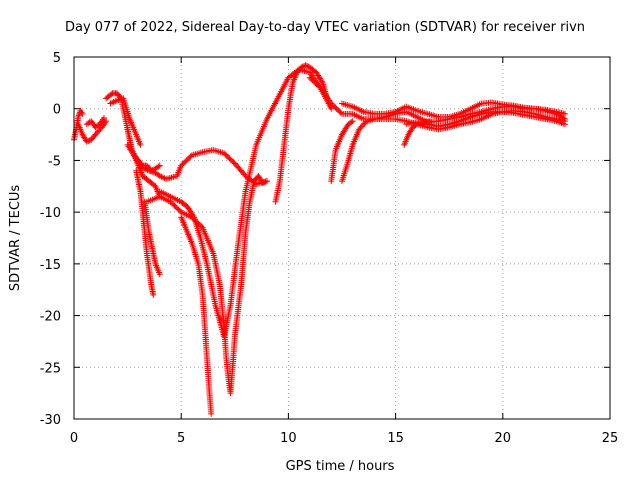  I want to click on y-tick-label: -20, so click(50, 317).